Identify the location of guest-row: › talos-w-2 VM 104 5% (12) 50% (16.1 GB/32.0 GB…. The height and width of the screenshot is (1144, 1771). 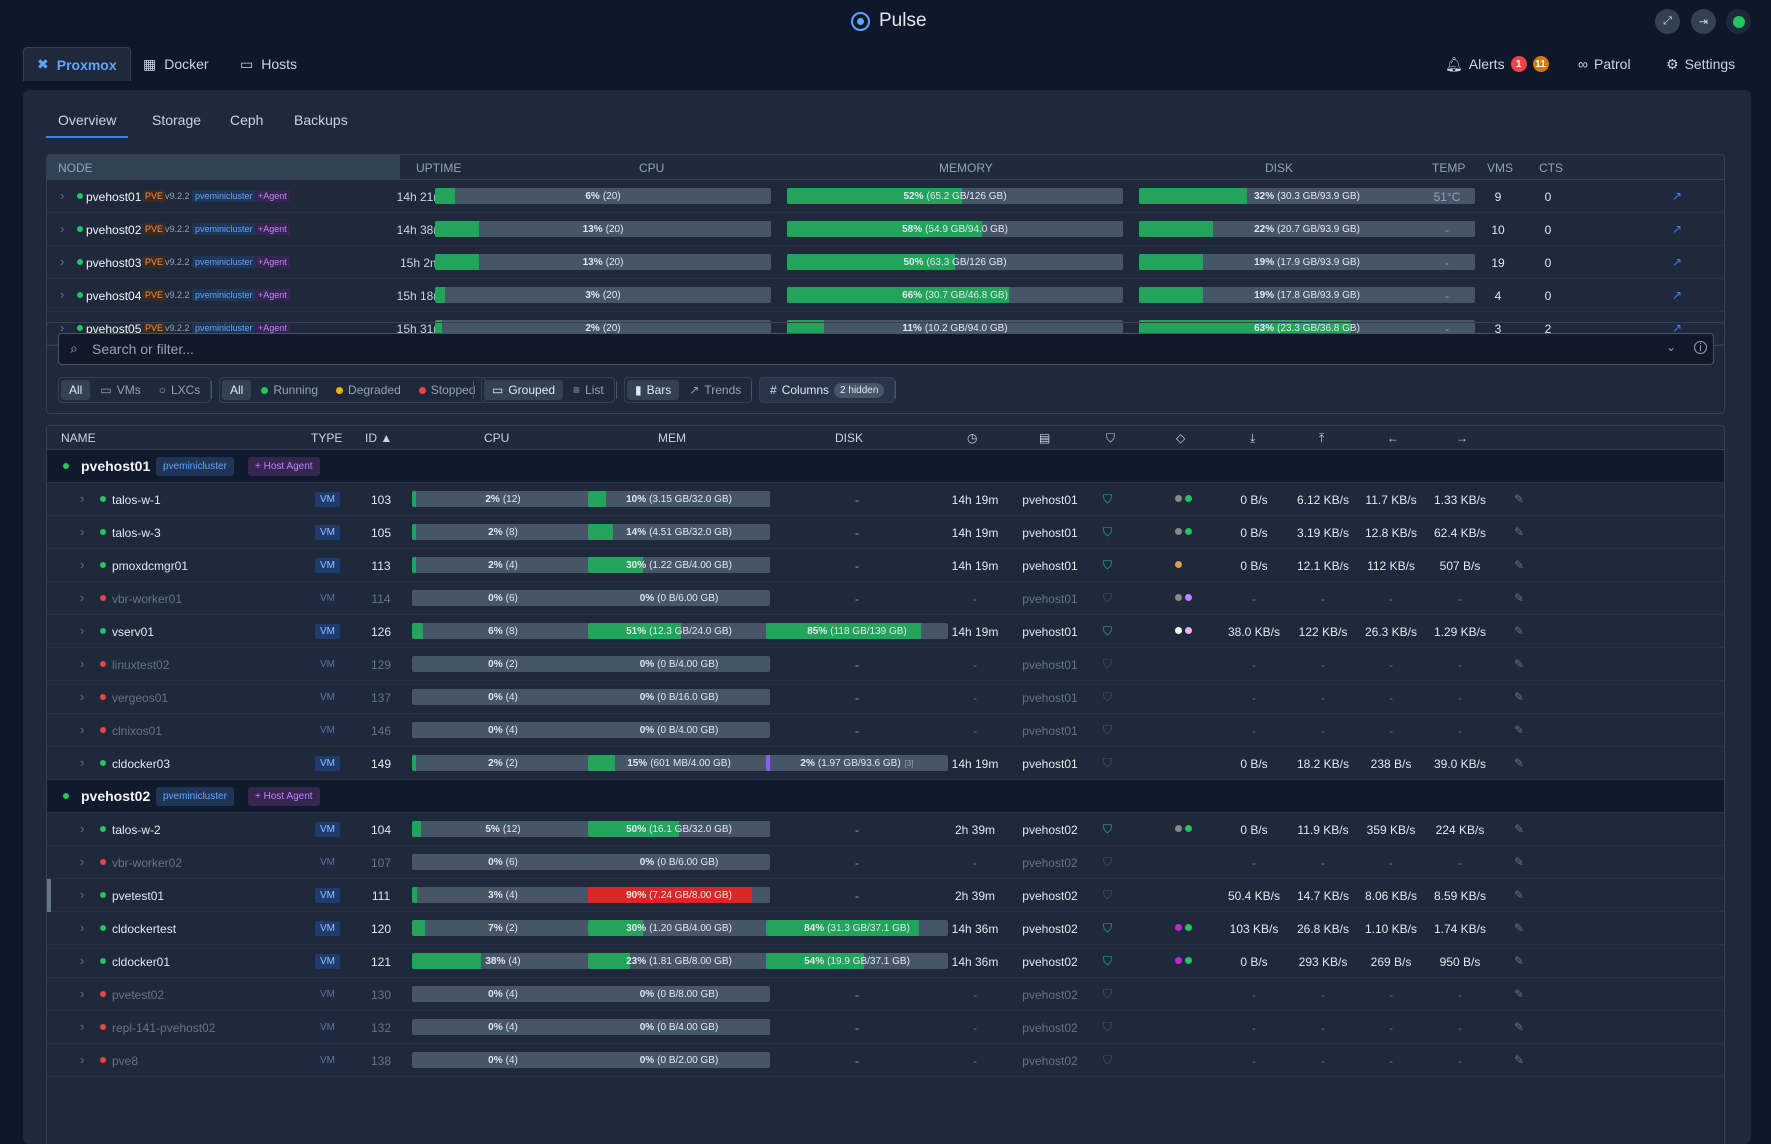
(885, 829).